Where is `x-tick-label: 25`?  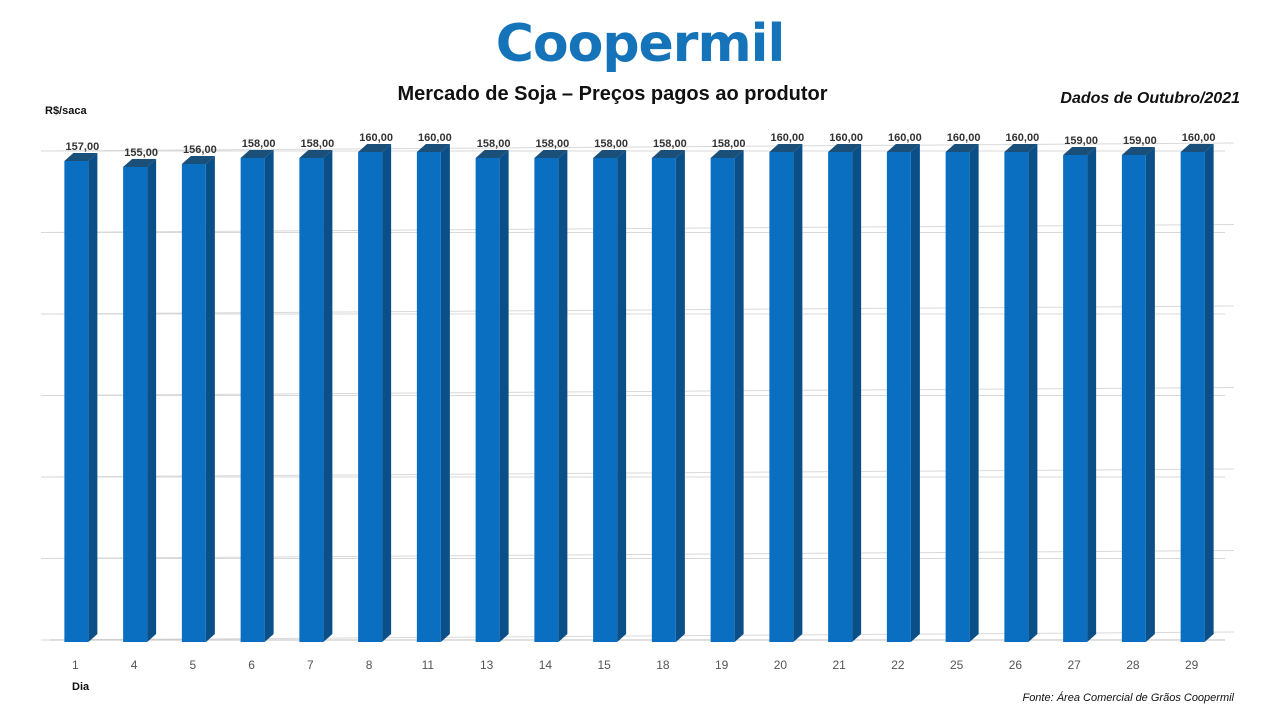
x-tick-label: 25 is located at coordinates (957, 665).